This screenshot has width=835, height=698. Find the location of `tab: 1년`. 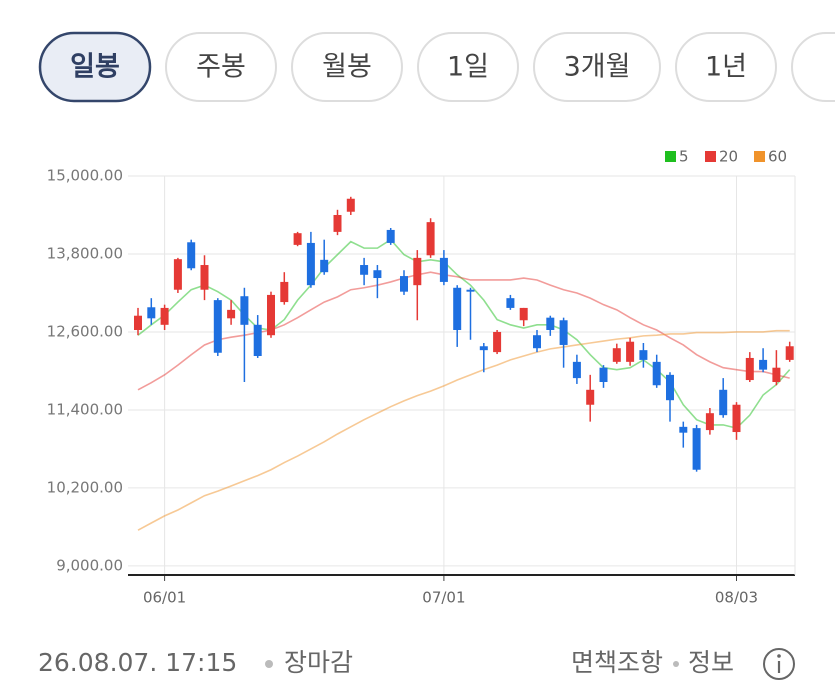

tab: 1년 is located at coordinates (726, 67).